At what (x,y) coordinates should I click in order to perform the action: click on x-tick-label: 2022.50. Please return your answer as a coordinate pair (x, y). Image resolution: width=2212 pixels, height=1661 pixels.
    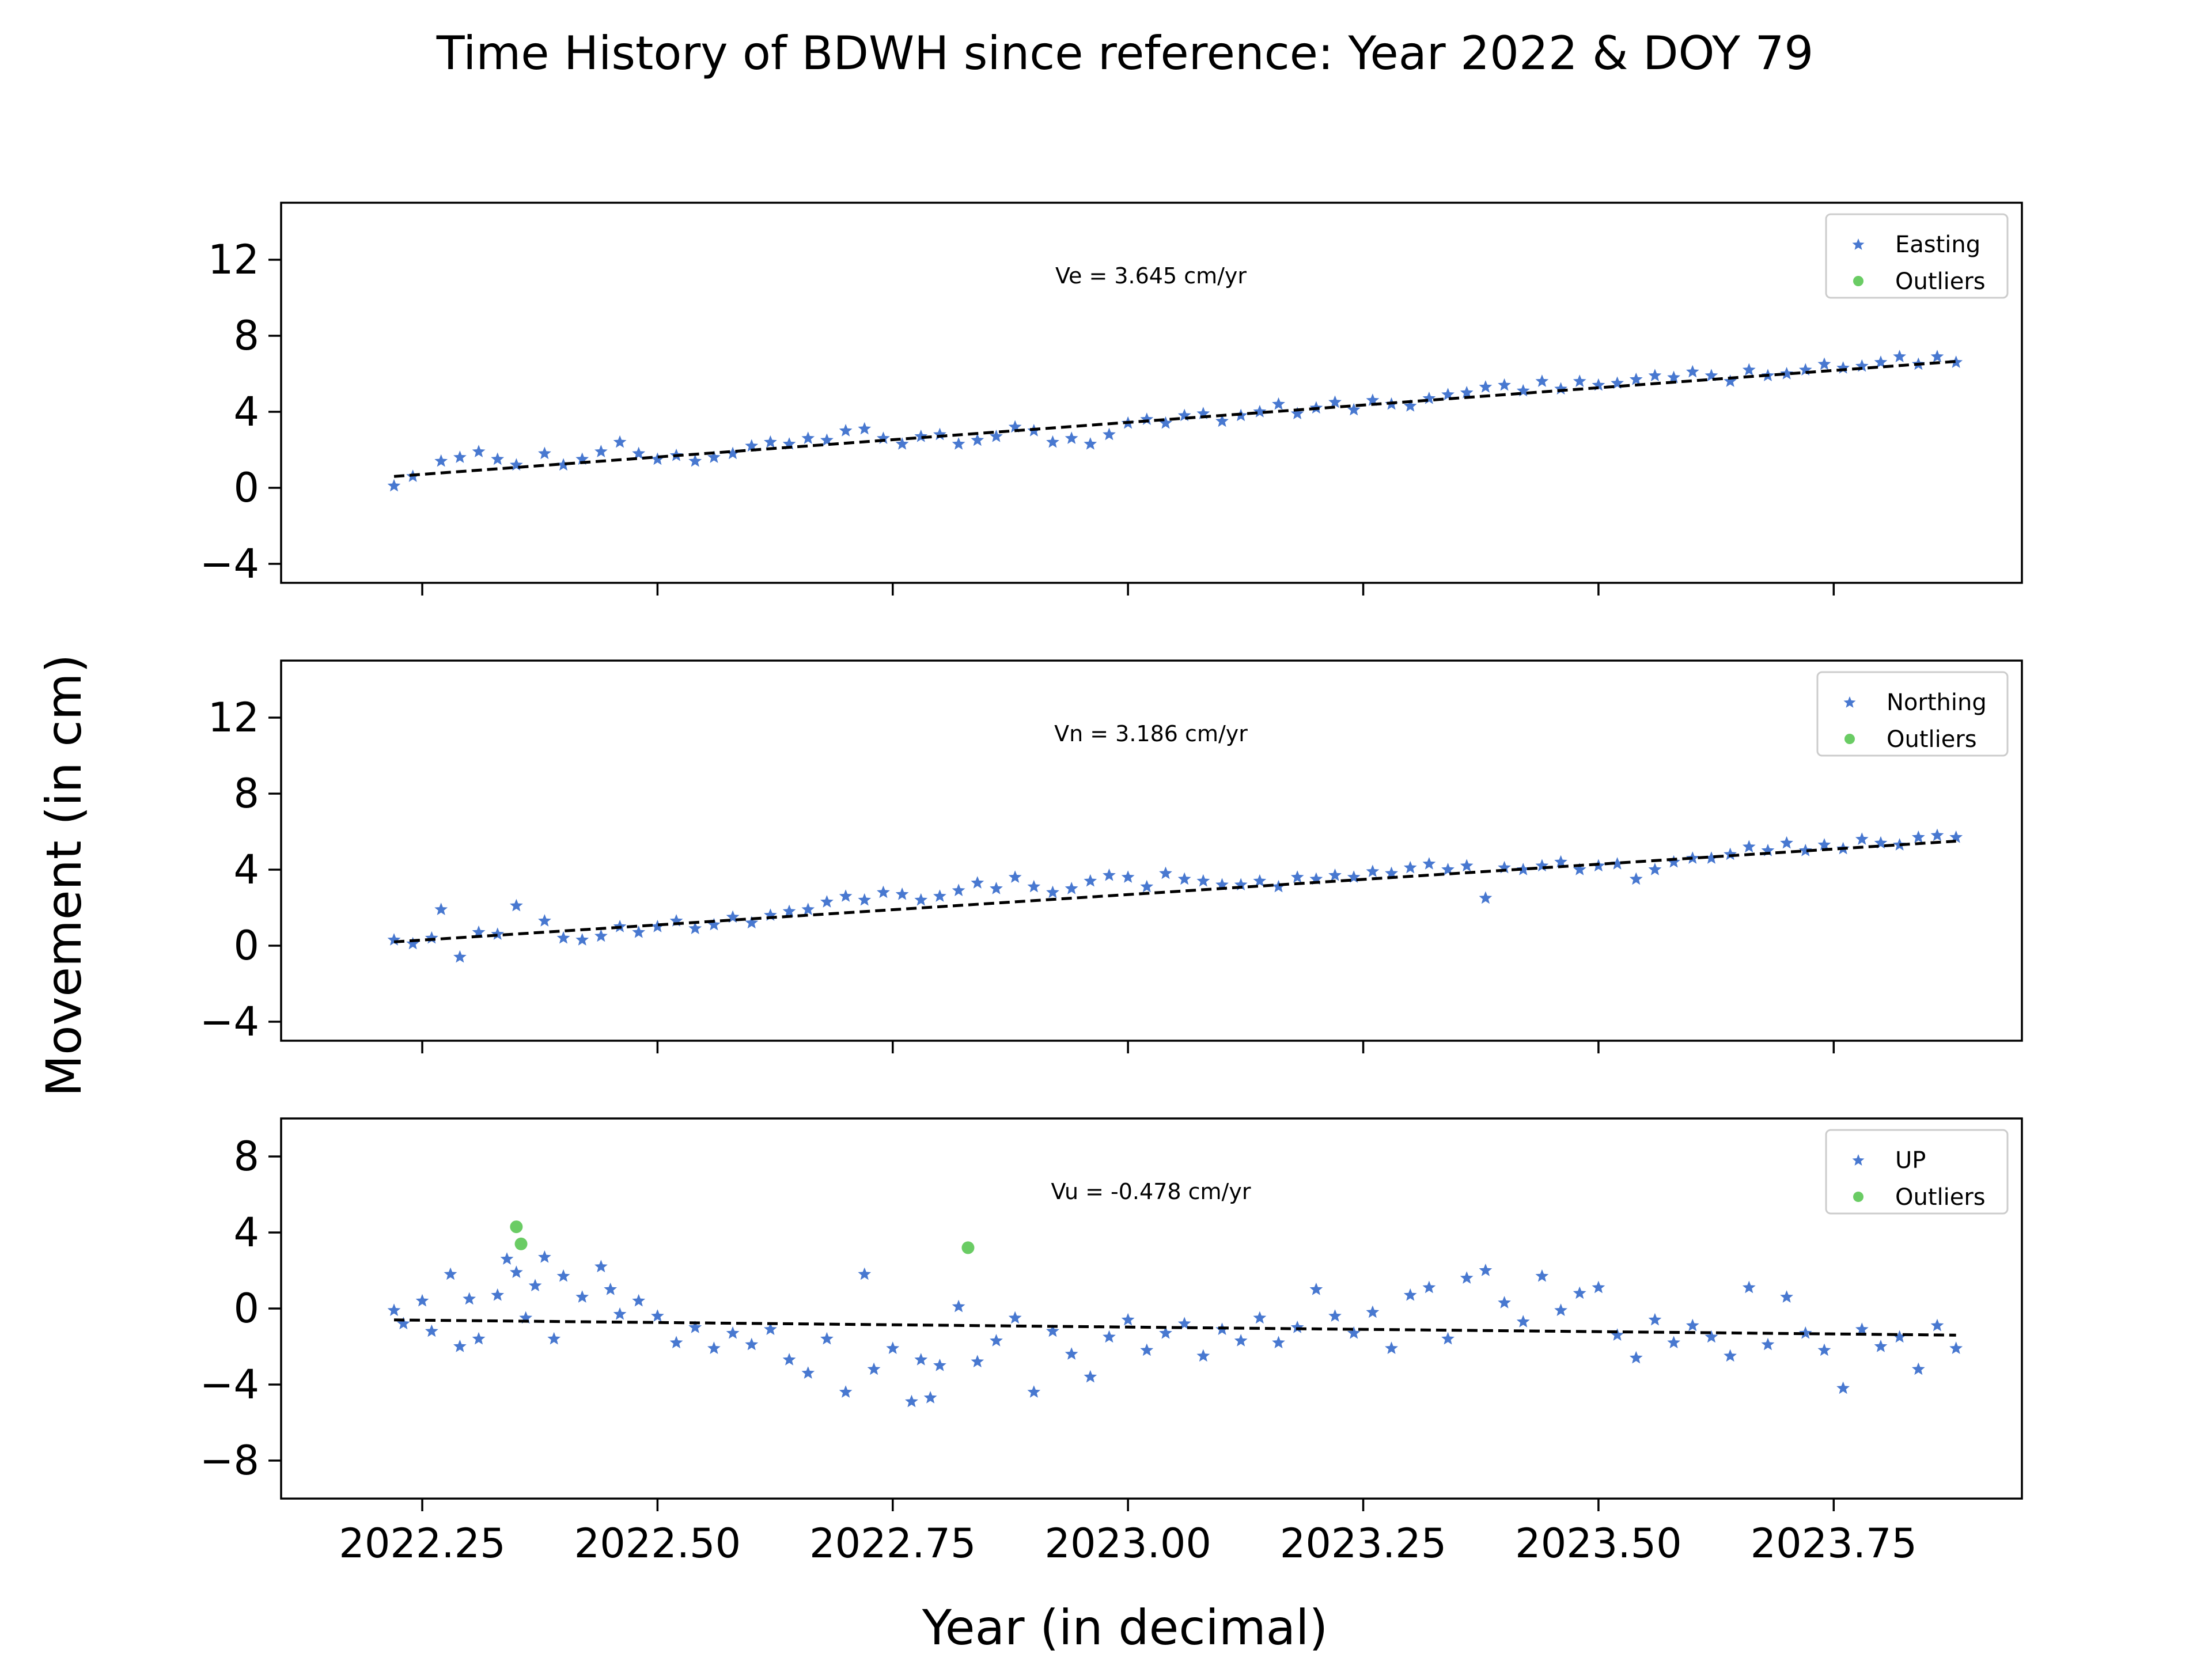
    Looking at the image, I should click on (657, 1543).